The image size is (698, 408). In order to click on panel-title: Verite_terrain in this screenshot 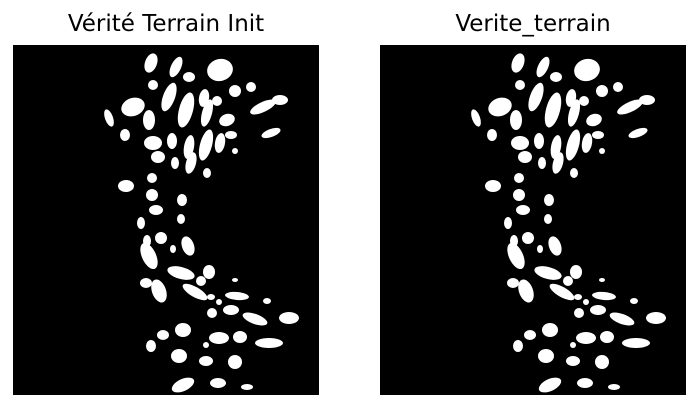, I will do `click(533, 24)`.